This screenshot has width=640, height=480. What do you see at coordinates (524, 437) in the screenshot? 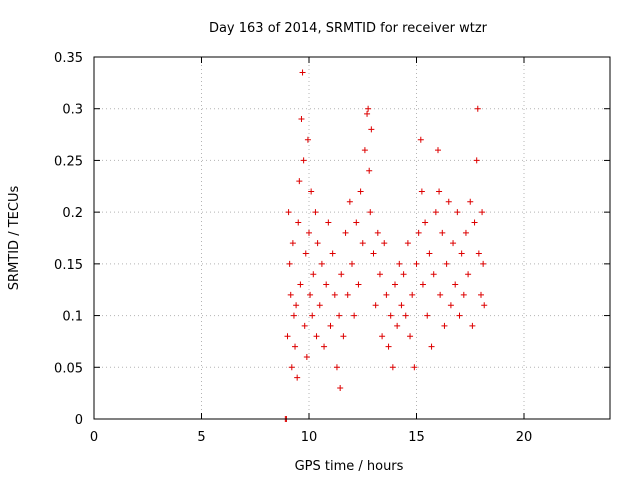
I see `x-tick-label: 20` at bounding box center [524, 437].